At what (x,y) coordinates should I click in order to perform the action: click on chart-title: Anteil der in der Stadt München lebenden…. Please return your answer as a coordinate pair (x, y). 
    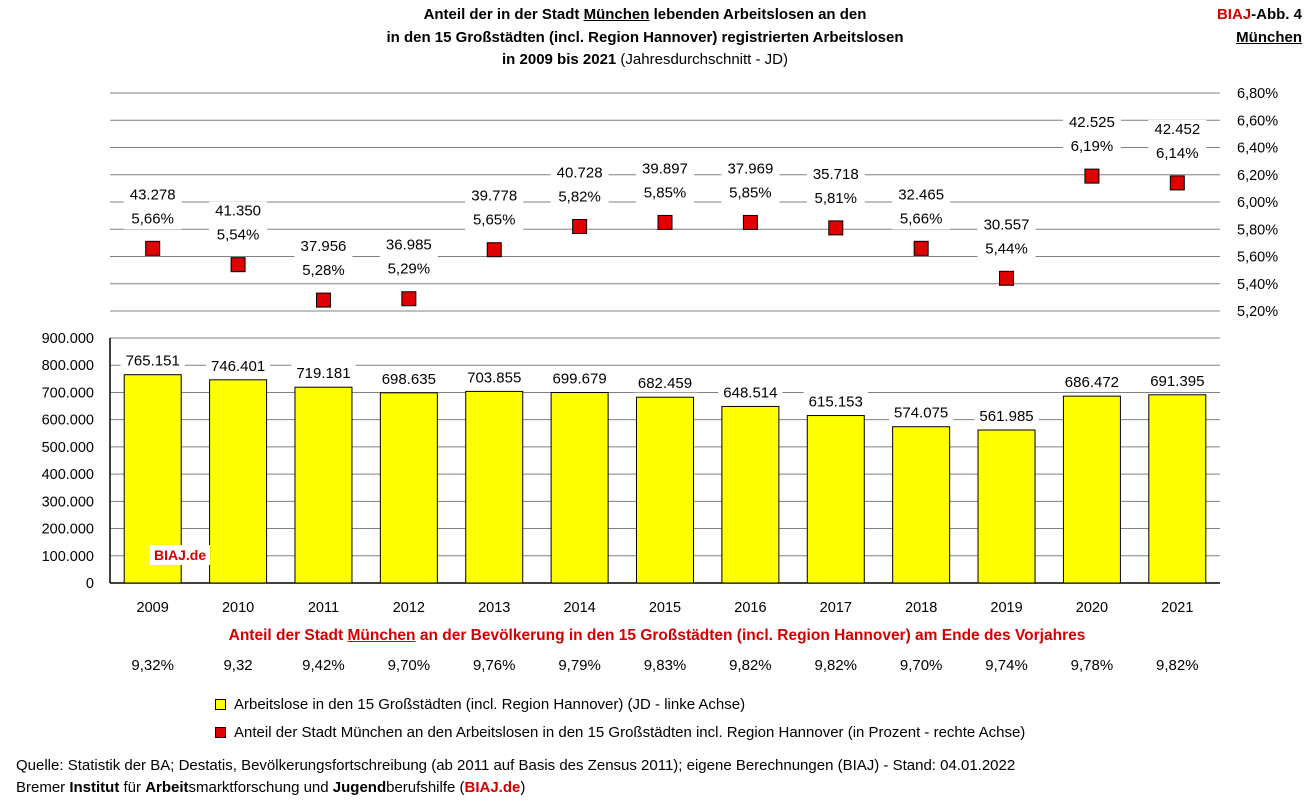
    Looking at the image, I should click on (645, 38).